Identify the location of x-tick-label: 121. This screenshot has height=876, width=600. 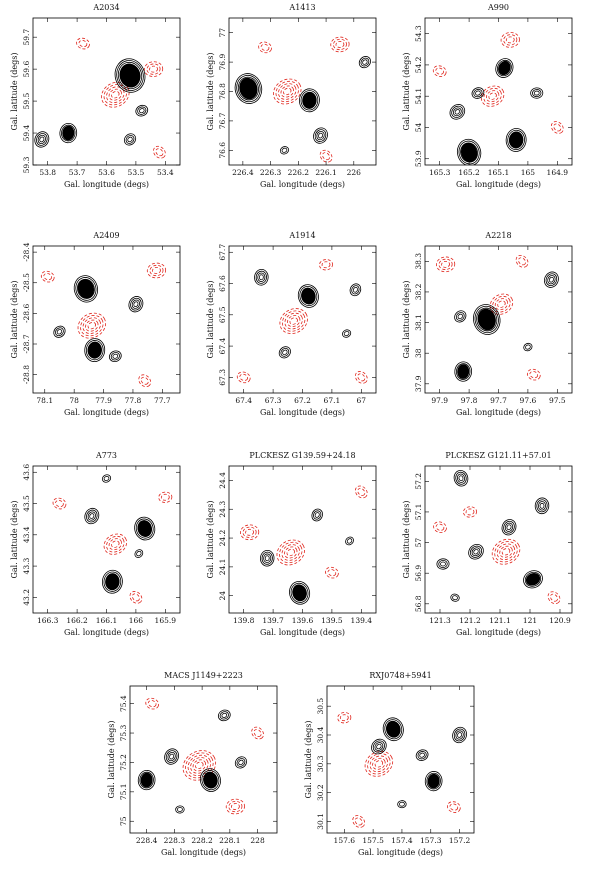
(530, 620).